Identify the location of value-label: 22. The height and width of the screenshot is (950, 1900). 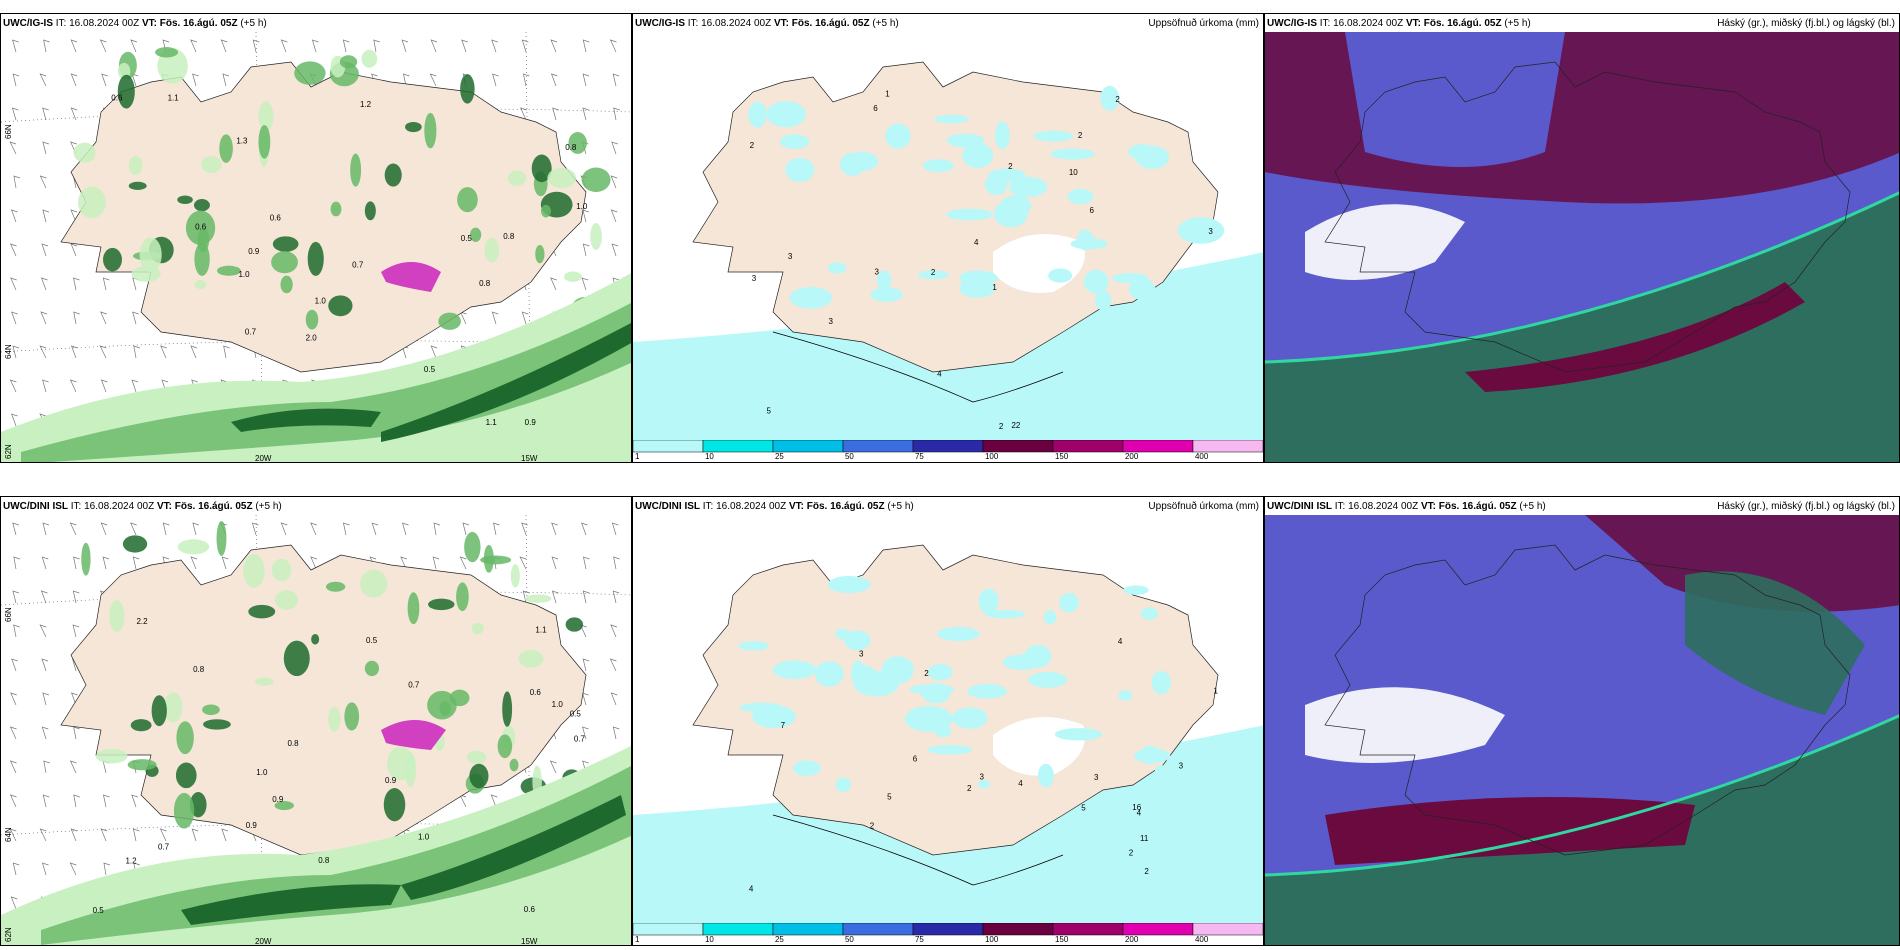
(1015, 425).